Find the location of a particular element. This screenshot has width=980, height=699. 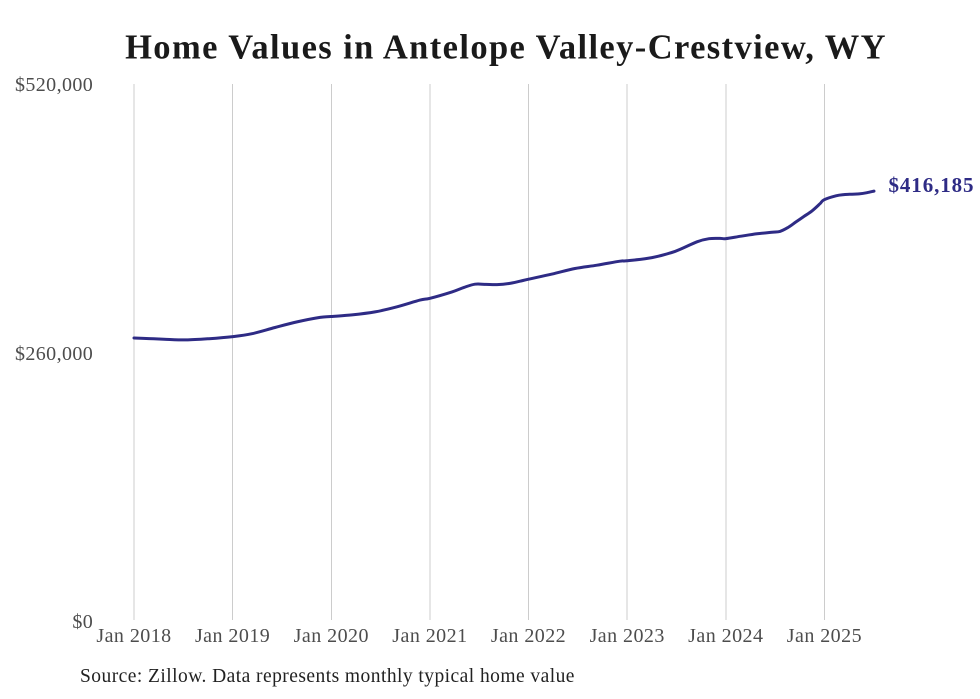

svg-text: Jan 2019 is located at coordinates (232, 636).